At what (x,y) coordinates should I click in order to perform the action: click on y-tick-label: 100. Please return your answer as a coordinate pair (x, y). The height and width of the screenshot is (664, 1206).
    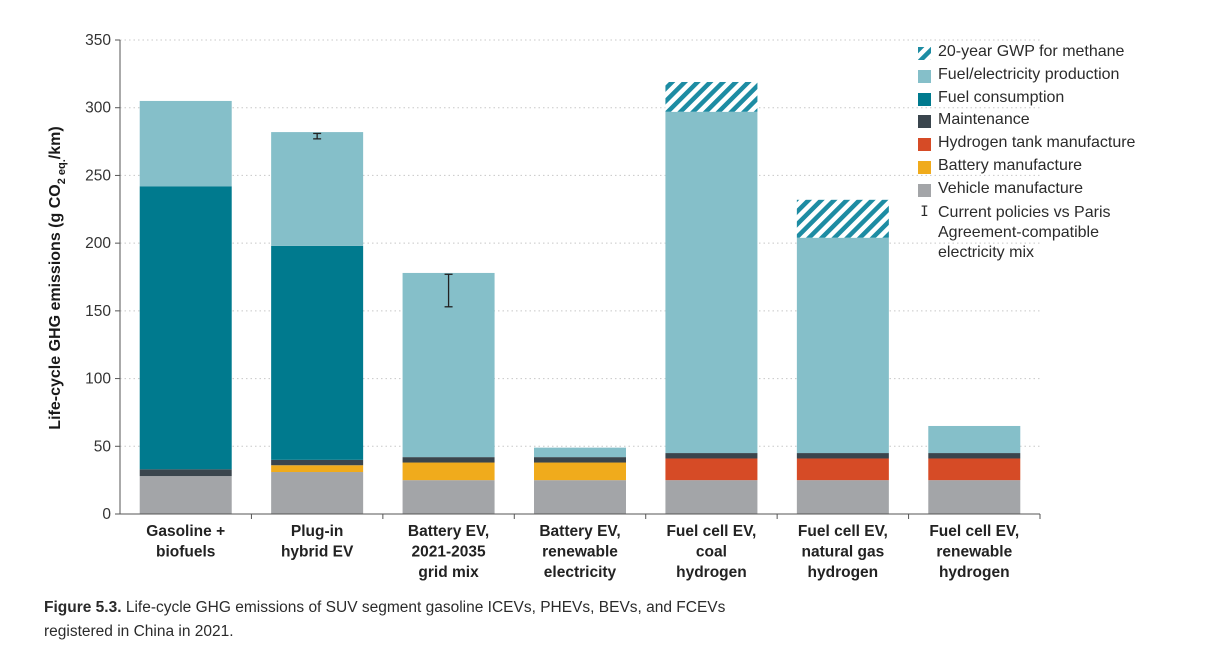
    Looking at the image, I should click on (98, 379).